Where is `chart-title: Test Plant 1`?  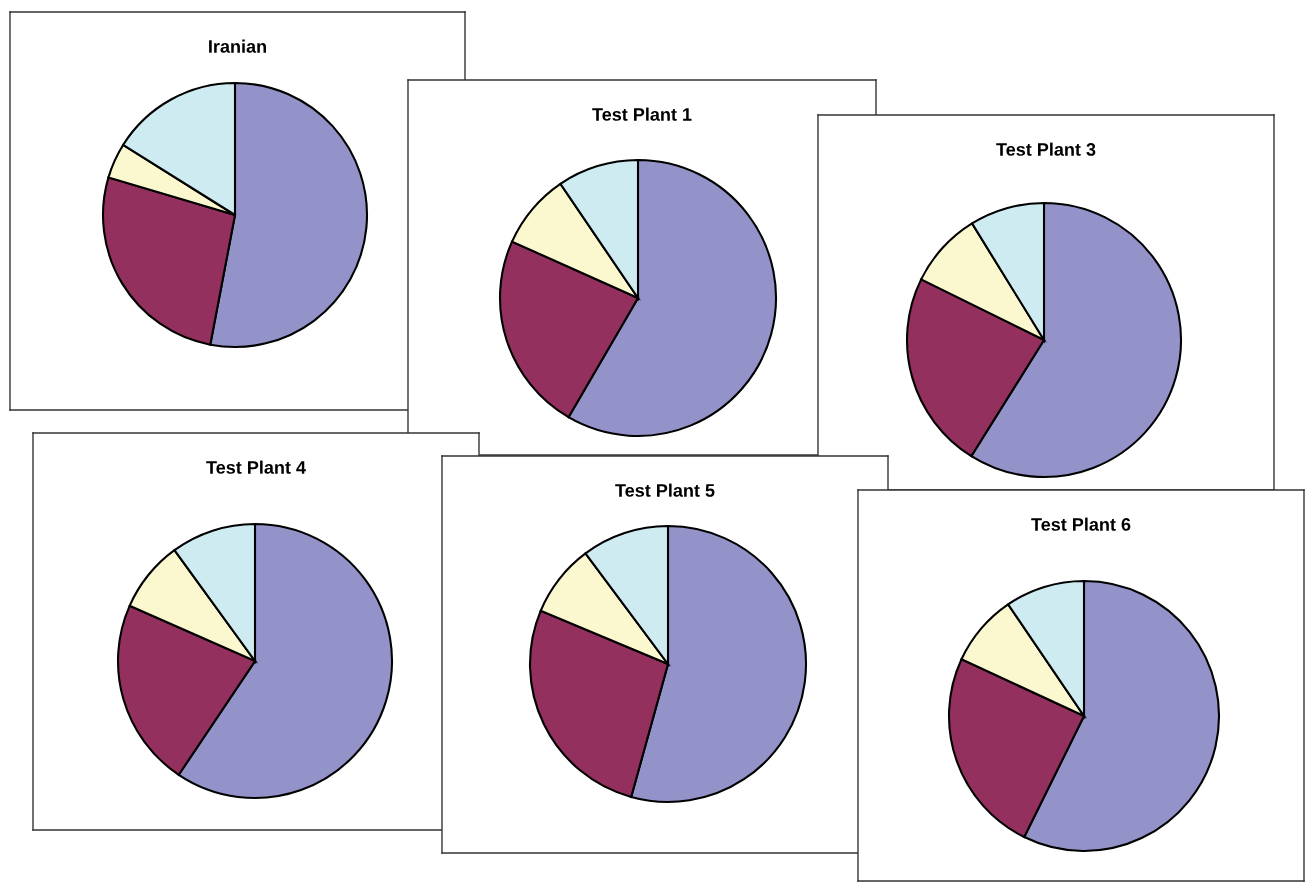 chart-title: Test Plant 1 is located at coordinates (642, 114).